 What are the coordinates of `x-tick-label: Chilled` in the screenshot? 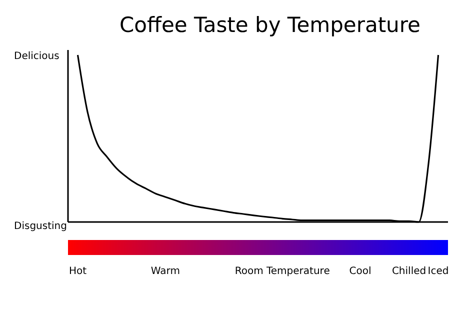 It's located at (409, 271).